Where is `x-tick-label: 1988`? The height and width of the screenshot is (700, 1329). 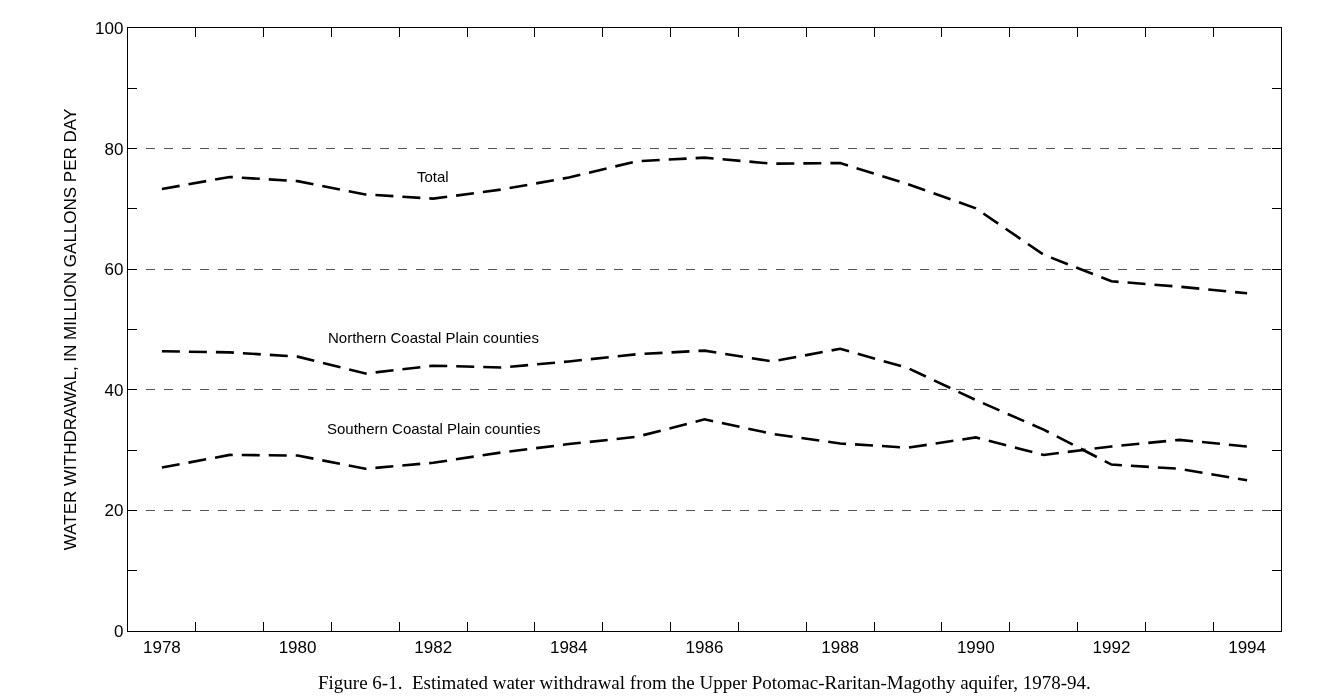
x-tick-label: 1988 is located at coordinates (840, 647).